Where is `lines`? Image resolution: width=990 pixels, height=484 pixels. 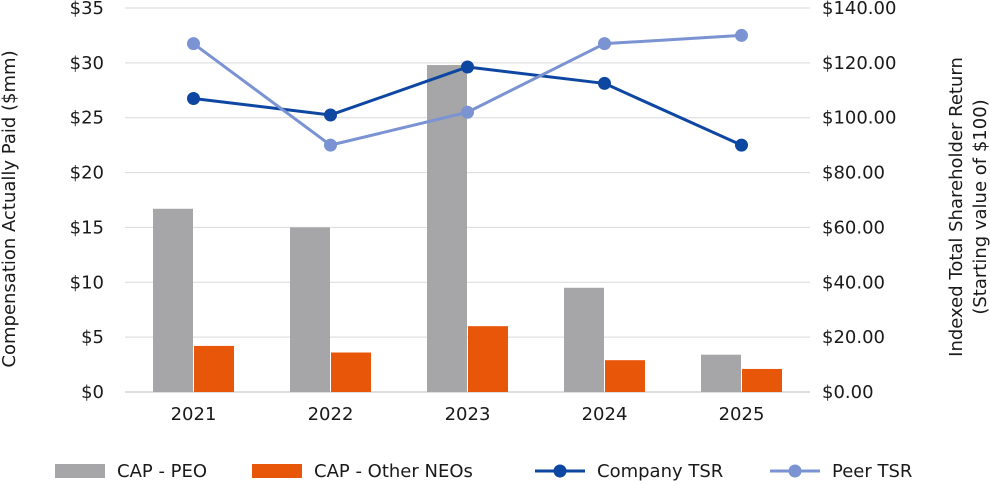
lines is located at coordinates (467, 90).